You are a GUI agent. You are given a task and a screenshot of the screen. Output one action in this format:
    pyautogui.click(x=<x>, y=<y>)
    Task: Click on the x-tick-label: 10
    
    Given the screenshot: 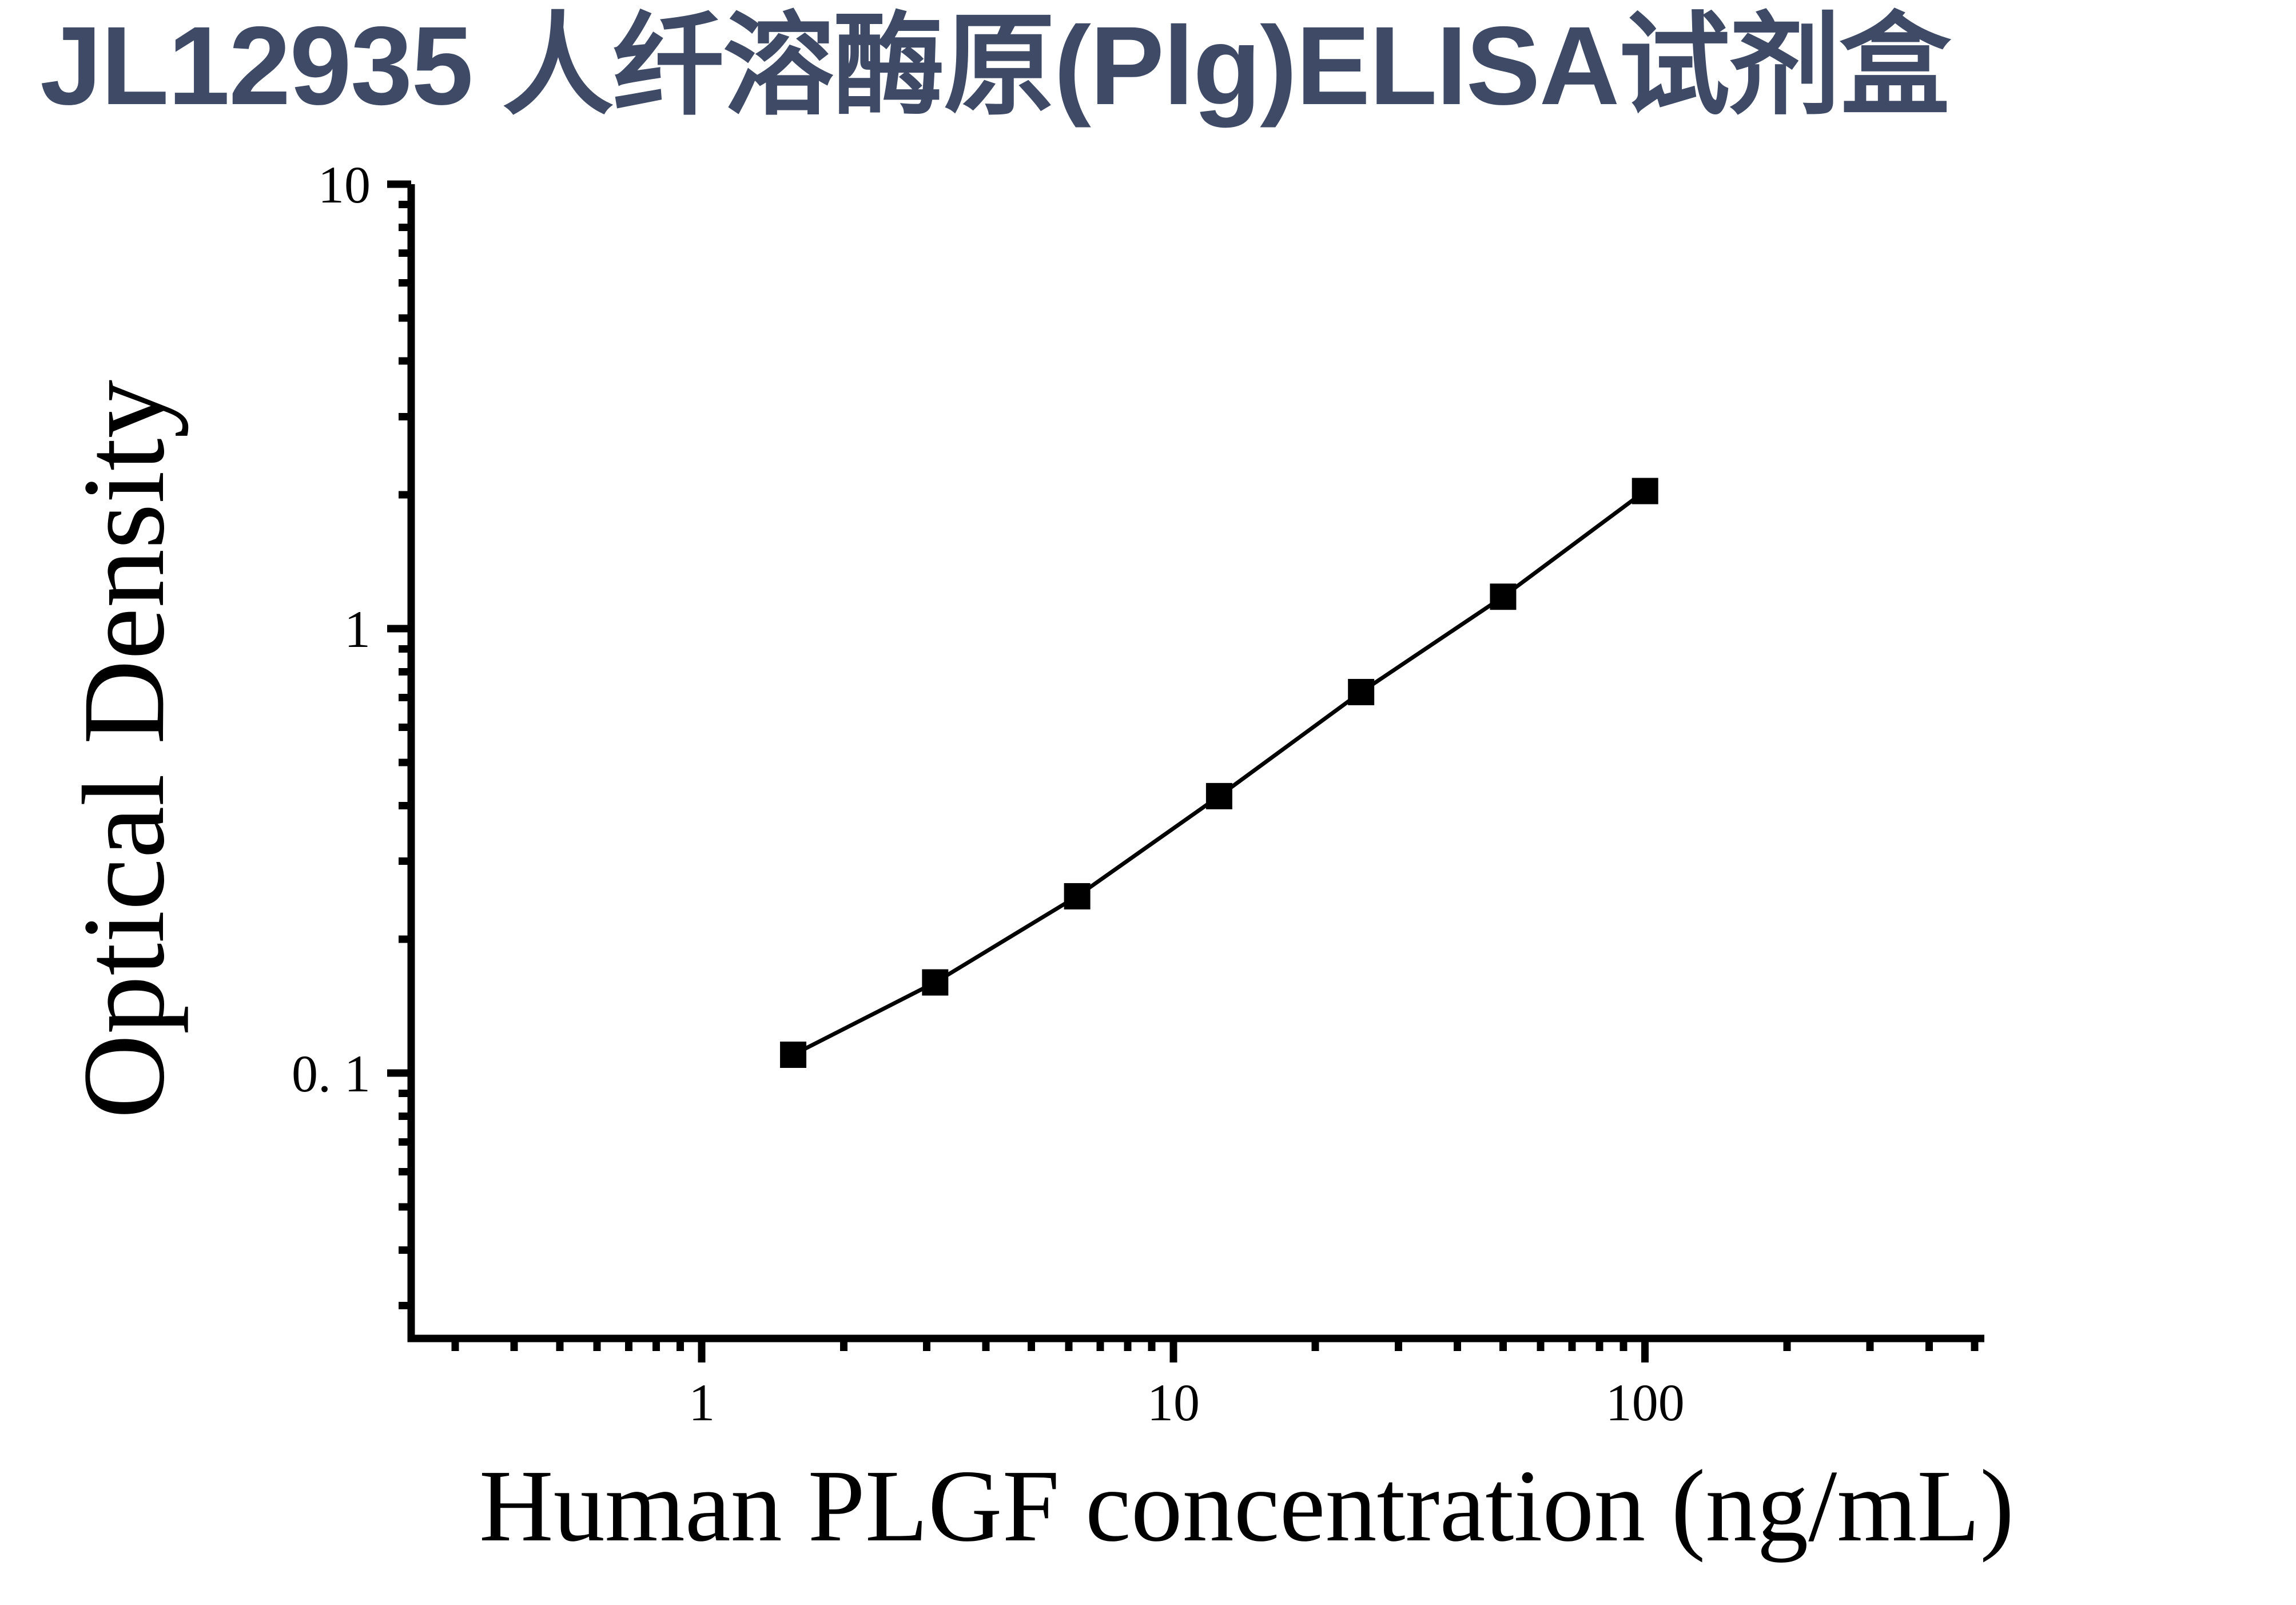 What is the action you would take?
    pyautogui.click(x=1174, y=1402)
    